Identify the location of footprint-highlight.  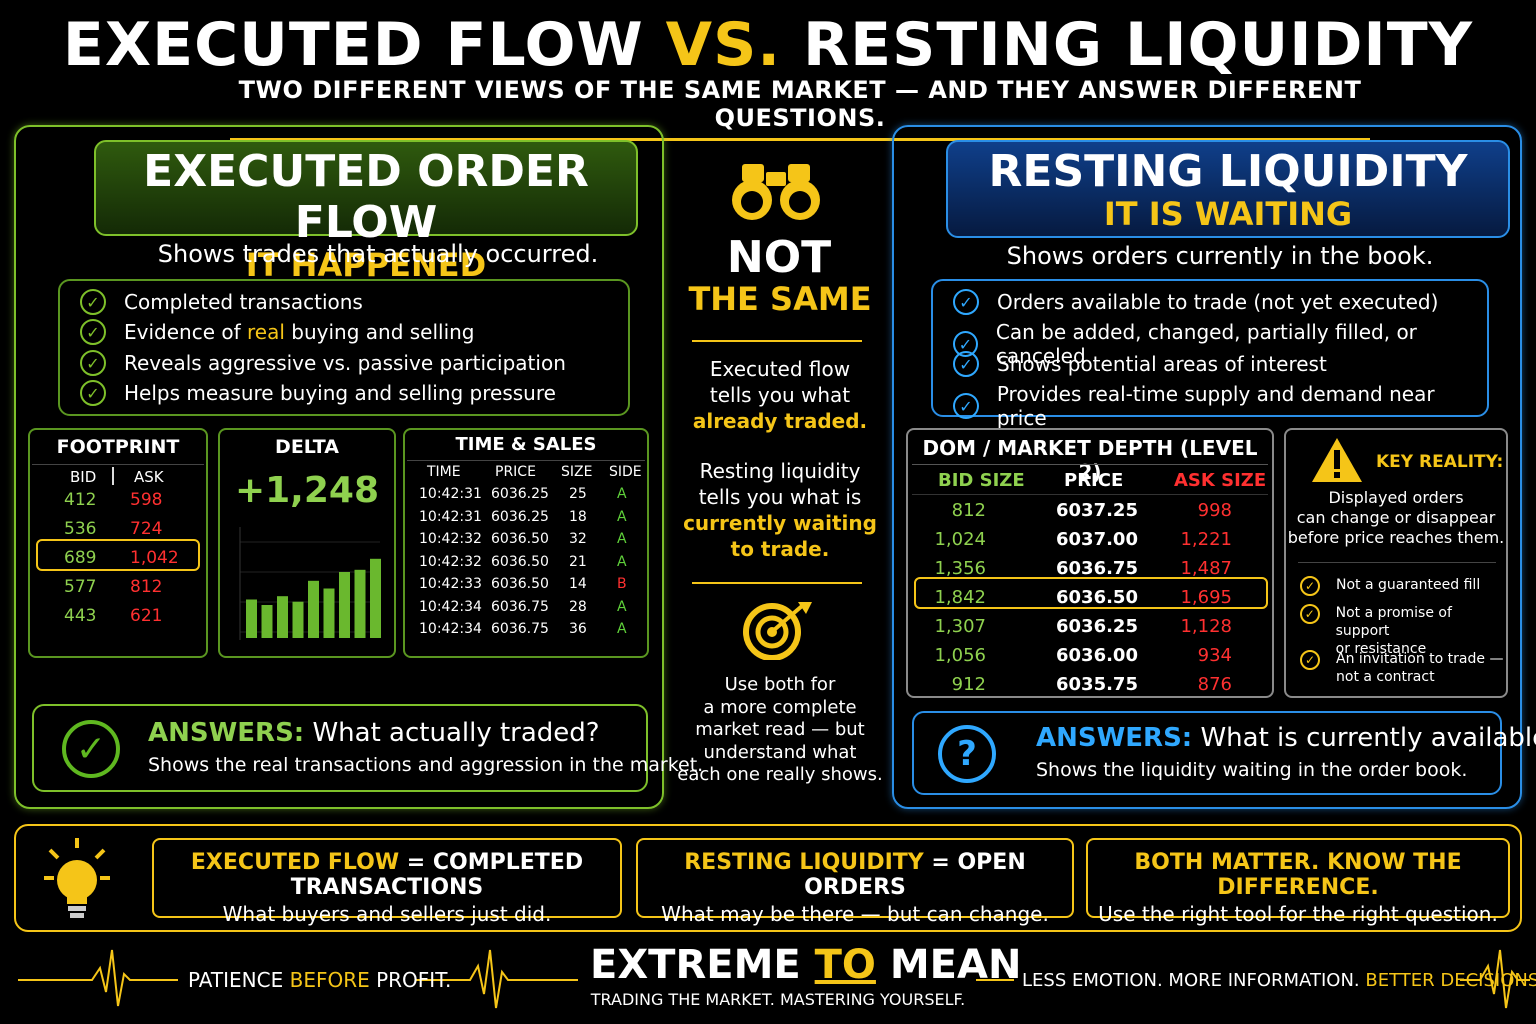
(118, 555).